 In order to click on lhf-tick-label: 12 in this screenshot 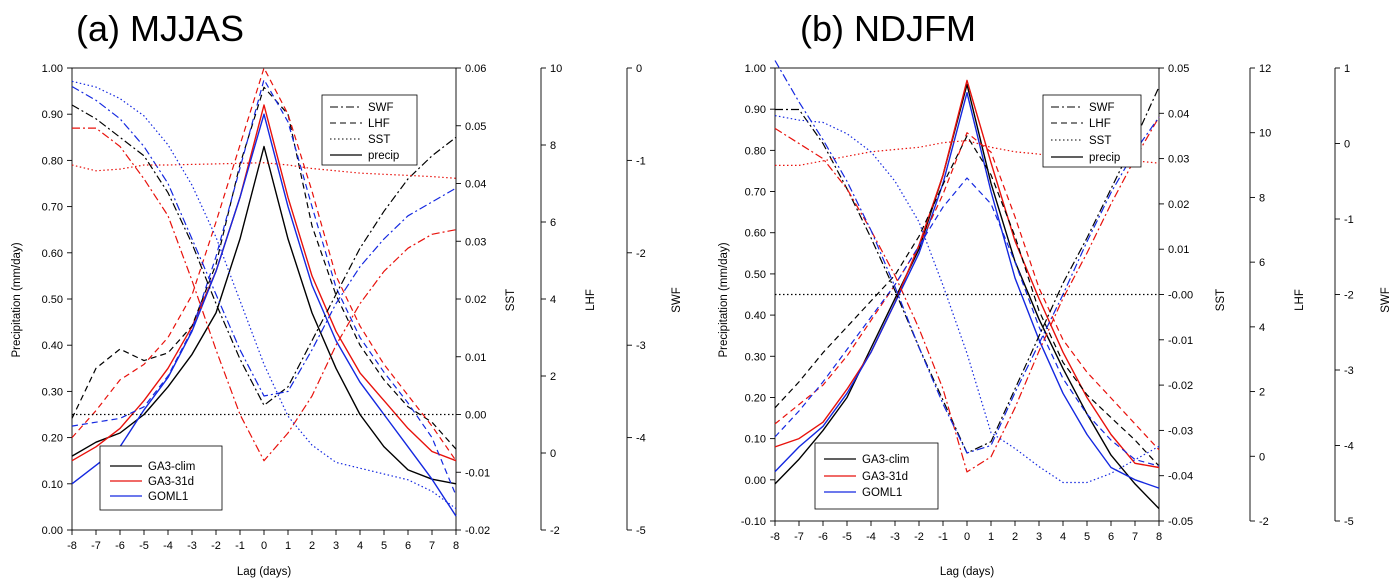, I will do `click(1265, 69)`.